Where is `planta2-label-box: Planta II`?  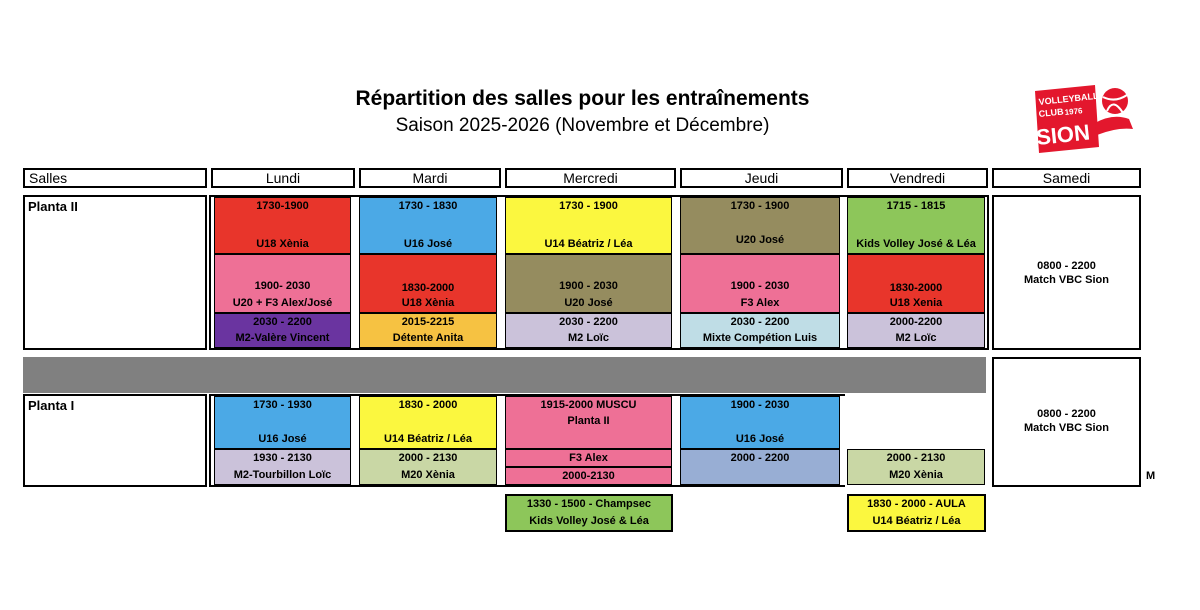 planta2-label-box: Planta II is located at coordinates (115, 272).